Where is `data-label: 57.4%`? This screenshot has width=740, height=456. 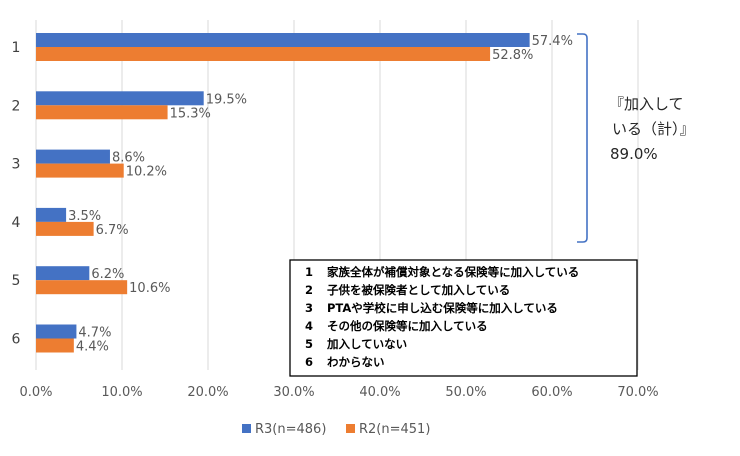 data-label: 57.4% is located at coordinates (552, 41).